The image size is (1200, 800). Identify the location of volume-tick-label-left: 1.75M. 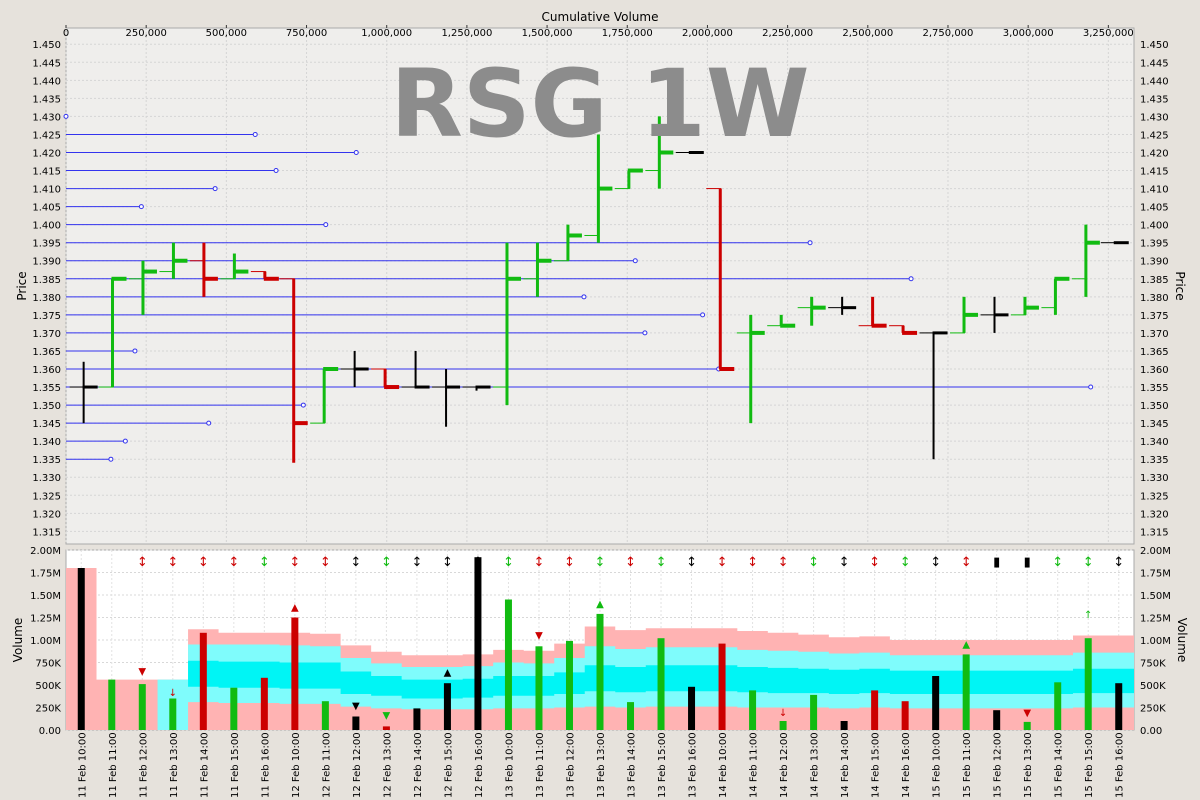
(45, 574).